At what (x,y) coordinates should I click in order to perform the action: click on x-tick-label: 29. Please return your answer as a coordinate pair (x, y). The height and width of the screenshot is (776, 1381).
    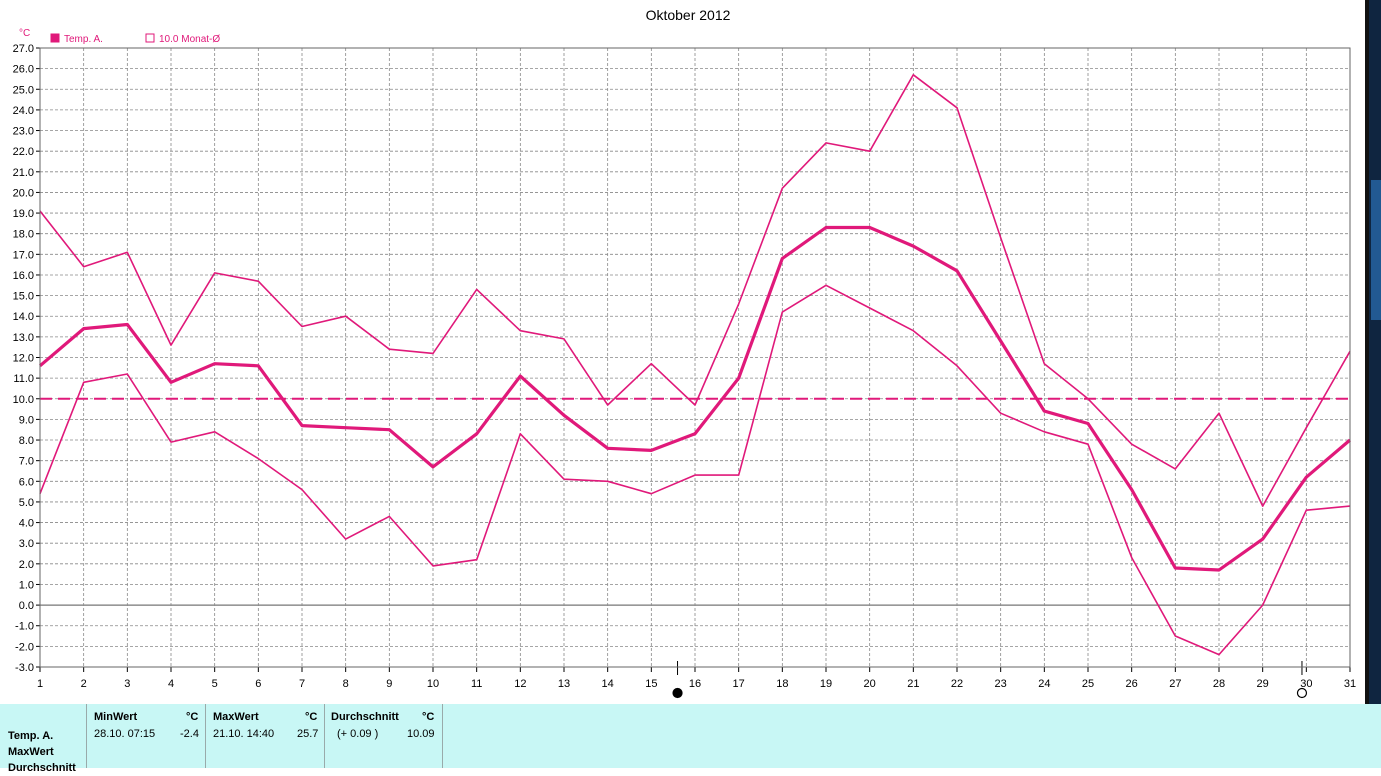
    Looking at the image, I should click on (1263, 684).